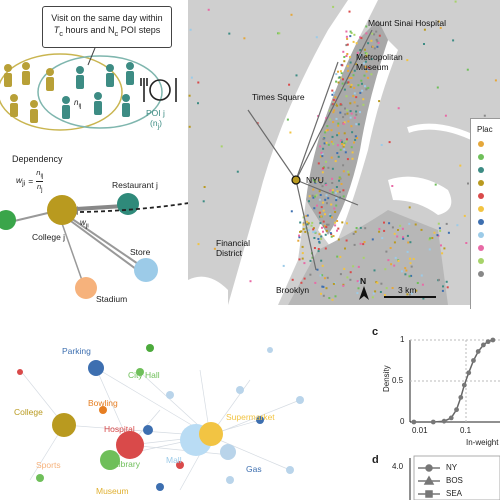 This screenshot has height=500, width=500. I want to click on group-ellipse-teal, so click(100, 92).